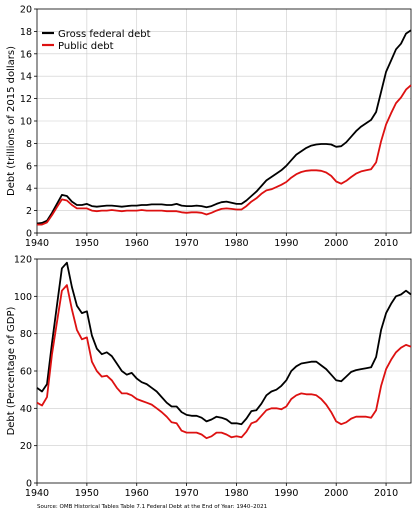 This screenshot has height=512, width=419. What do you see at coordinates (137, 243) in the screenshot?
I see `top-xtick-label: 1960` at bounding box center [137, 243].